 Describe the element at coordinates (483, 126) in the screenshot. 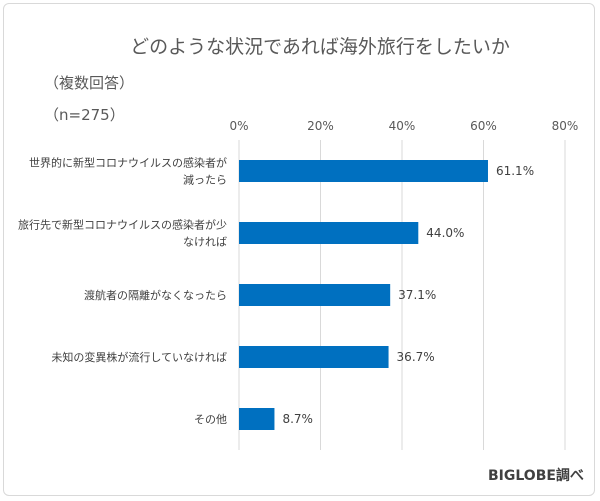

I see `x-tick-label: 60%` at that location.